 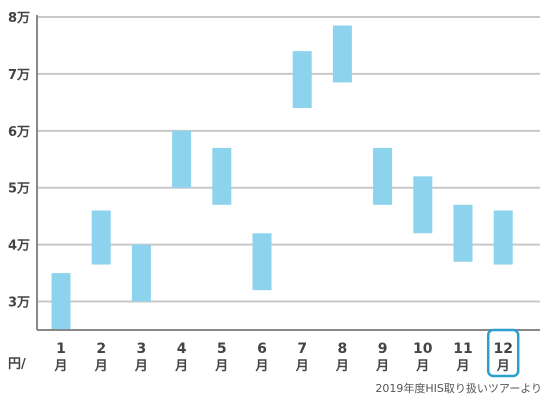 I want to click on x-tick-label-number: 6, so click(x=262, y=349).